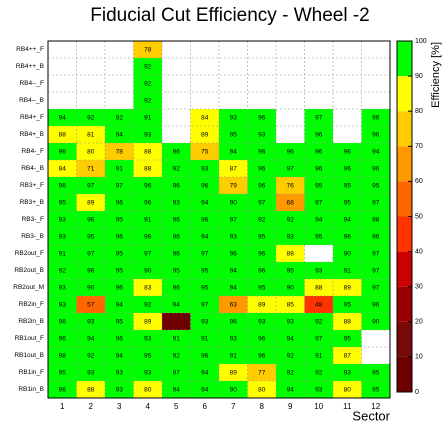 Image resolution: width=443 pixels, height=433 pixels. I want to click on y-tick-label: RB1out_B, so click(29, 355).